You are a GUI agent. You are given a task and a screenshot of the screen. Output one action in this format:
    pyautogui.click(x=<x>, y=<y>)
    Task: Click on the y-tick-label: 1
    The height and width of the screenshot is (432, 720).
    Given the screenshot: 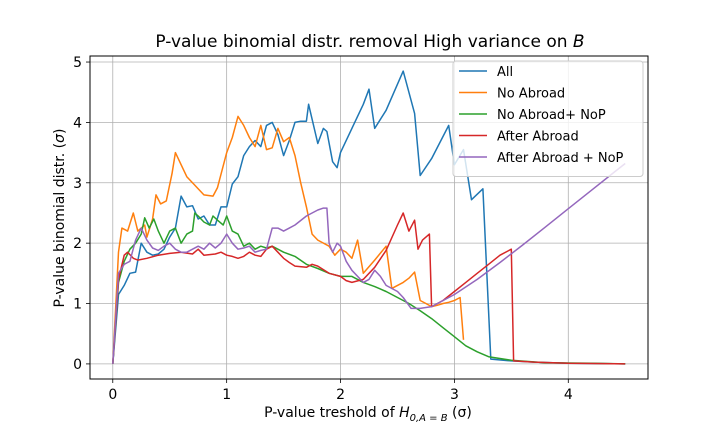 What is the action you would take?
    pyautogui.click(x=77, y=305)
    